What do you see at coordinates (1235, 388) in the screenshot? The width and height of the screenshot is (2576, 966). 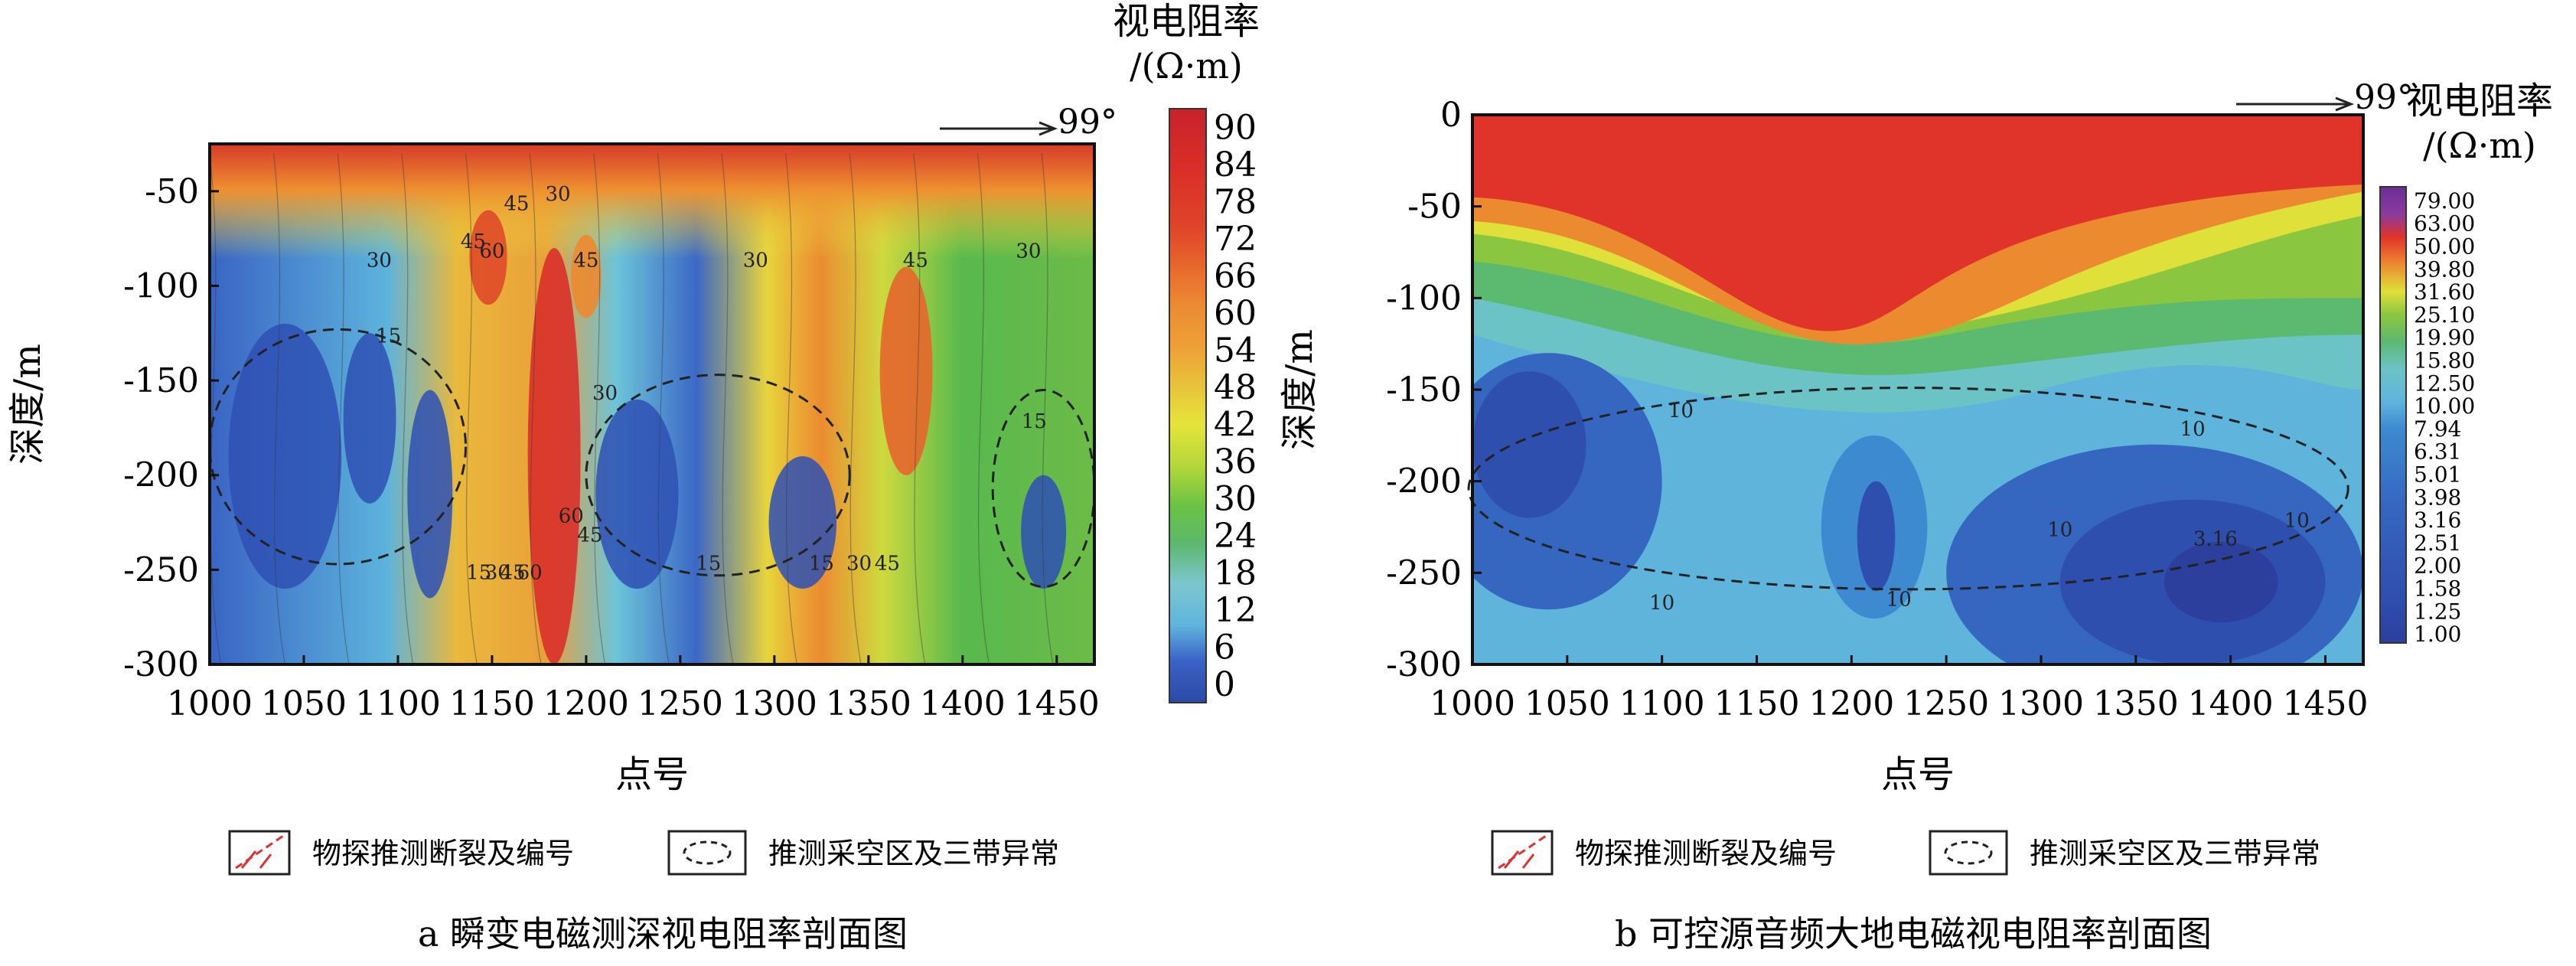 I see `colorbar-tick-label: 48` at bounding box center [1235, 388].